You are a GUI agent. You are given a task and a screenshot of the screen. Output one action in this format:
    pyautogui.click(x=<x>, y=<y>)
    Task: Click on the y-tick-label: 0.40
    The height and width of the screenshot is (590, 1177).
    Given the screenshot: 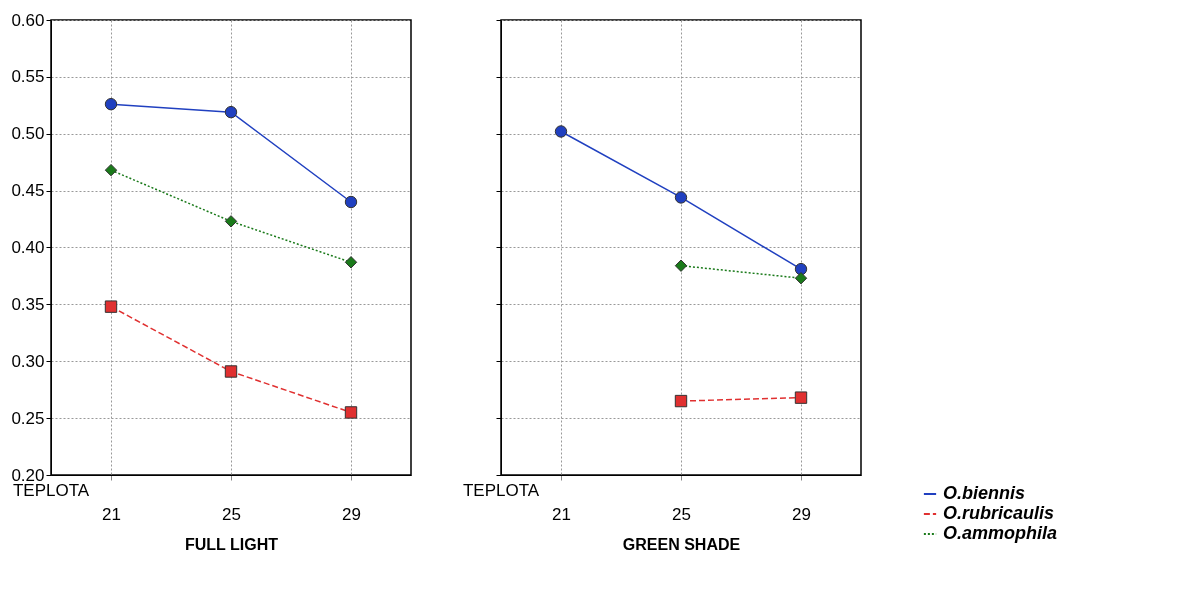 What is the action you would take?
    pyautogui.click(x=28, y=247)
    